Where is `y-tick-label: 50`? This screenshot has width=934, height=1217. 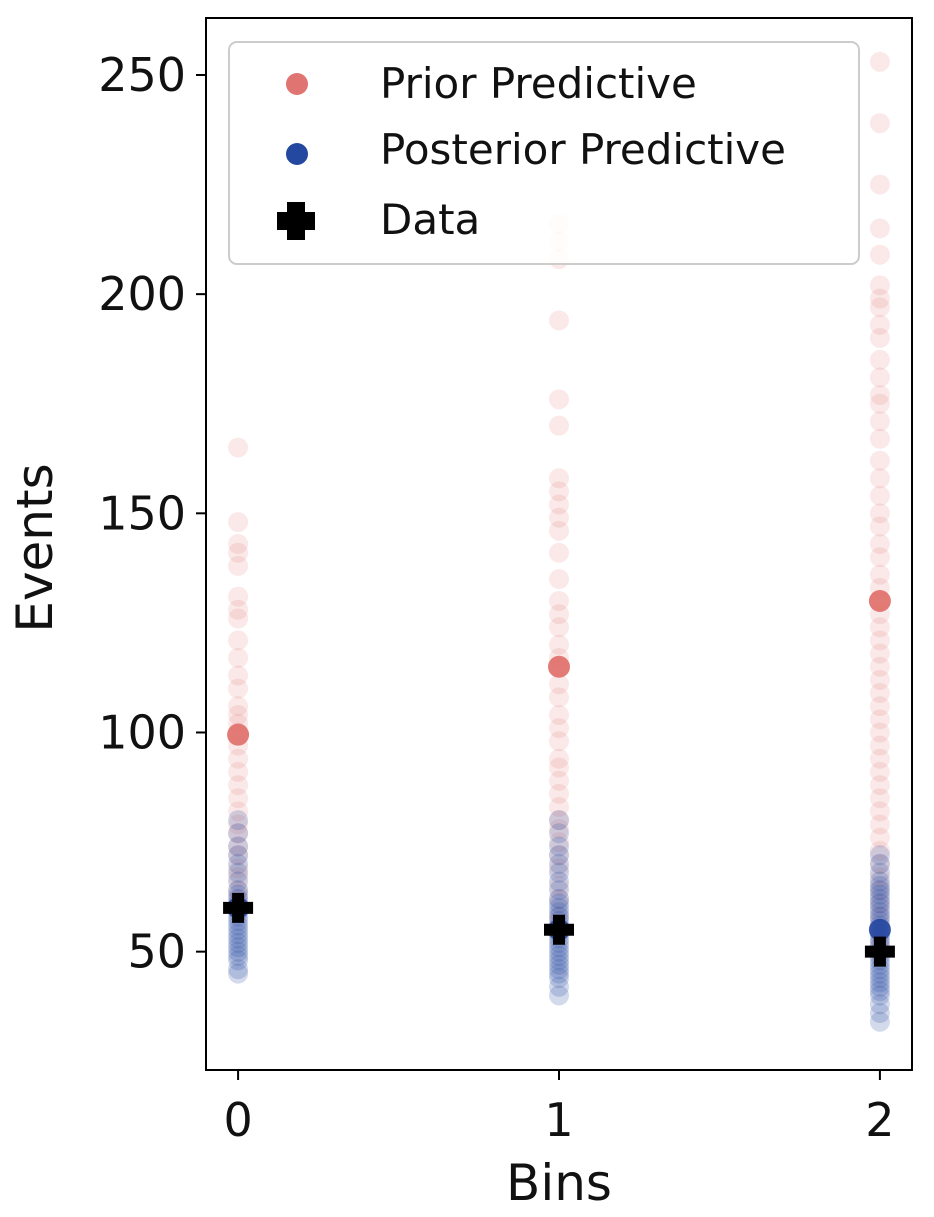
y-tick-label: 50 is located at coordinates (156, 952).